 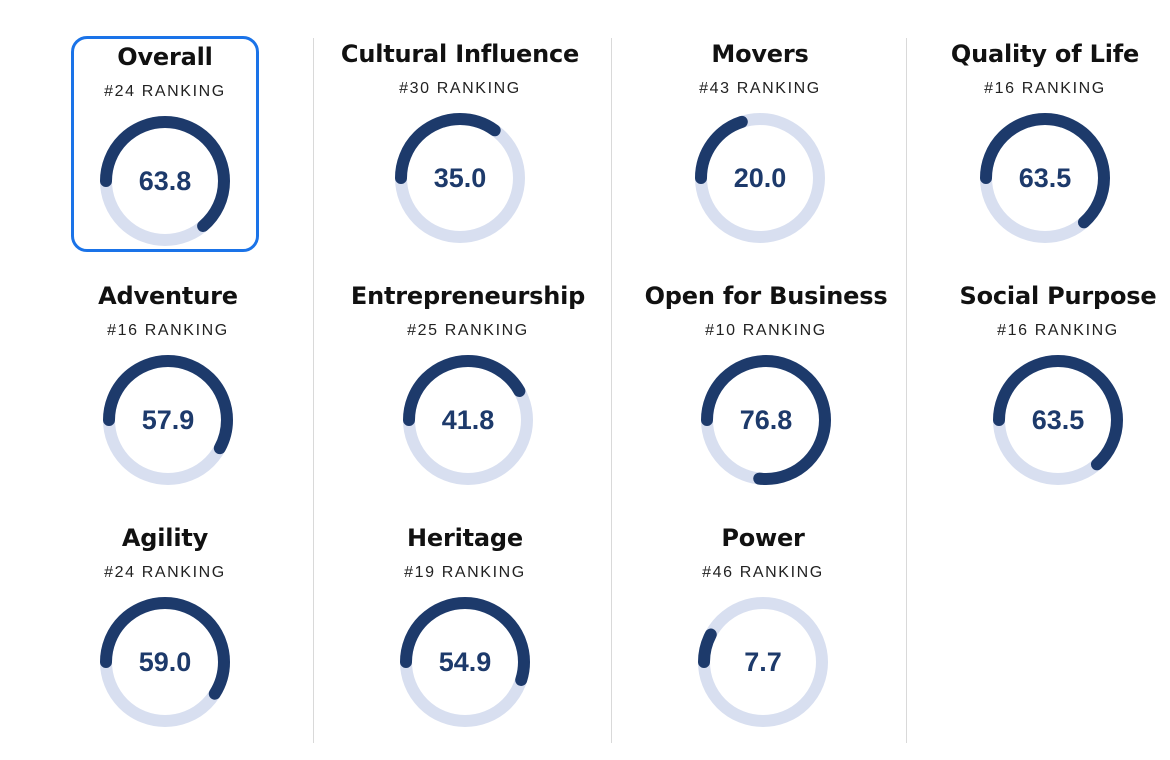 I want to click on score-gauge: 7.7, so click(x=763, y=662).